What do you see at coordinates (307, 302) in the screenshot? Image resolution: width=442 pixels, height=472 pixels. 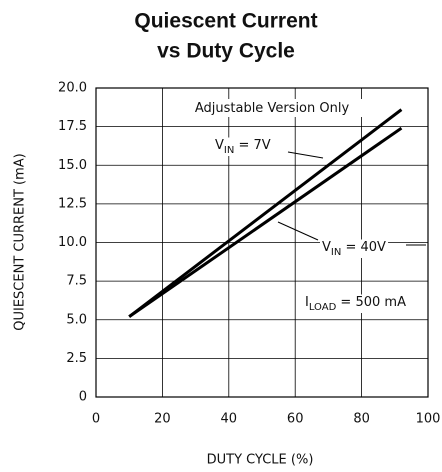 I see `annotation-text: I` at bounding box center [307, 302].